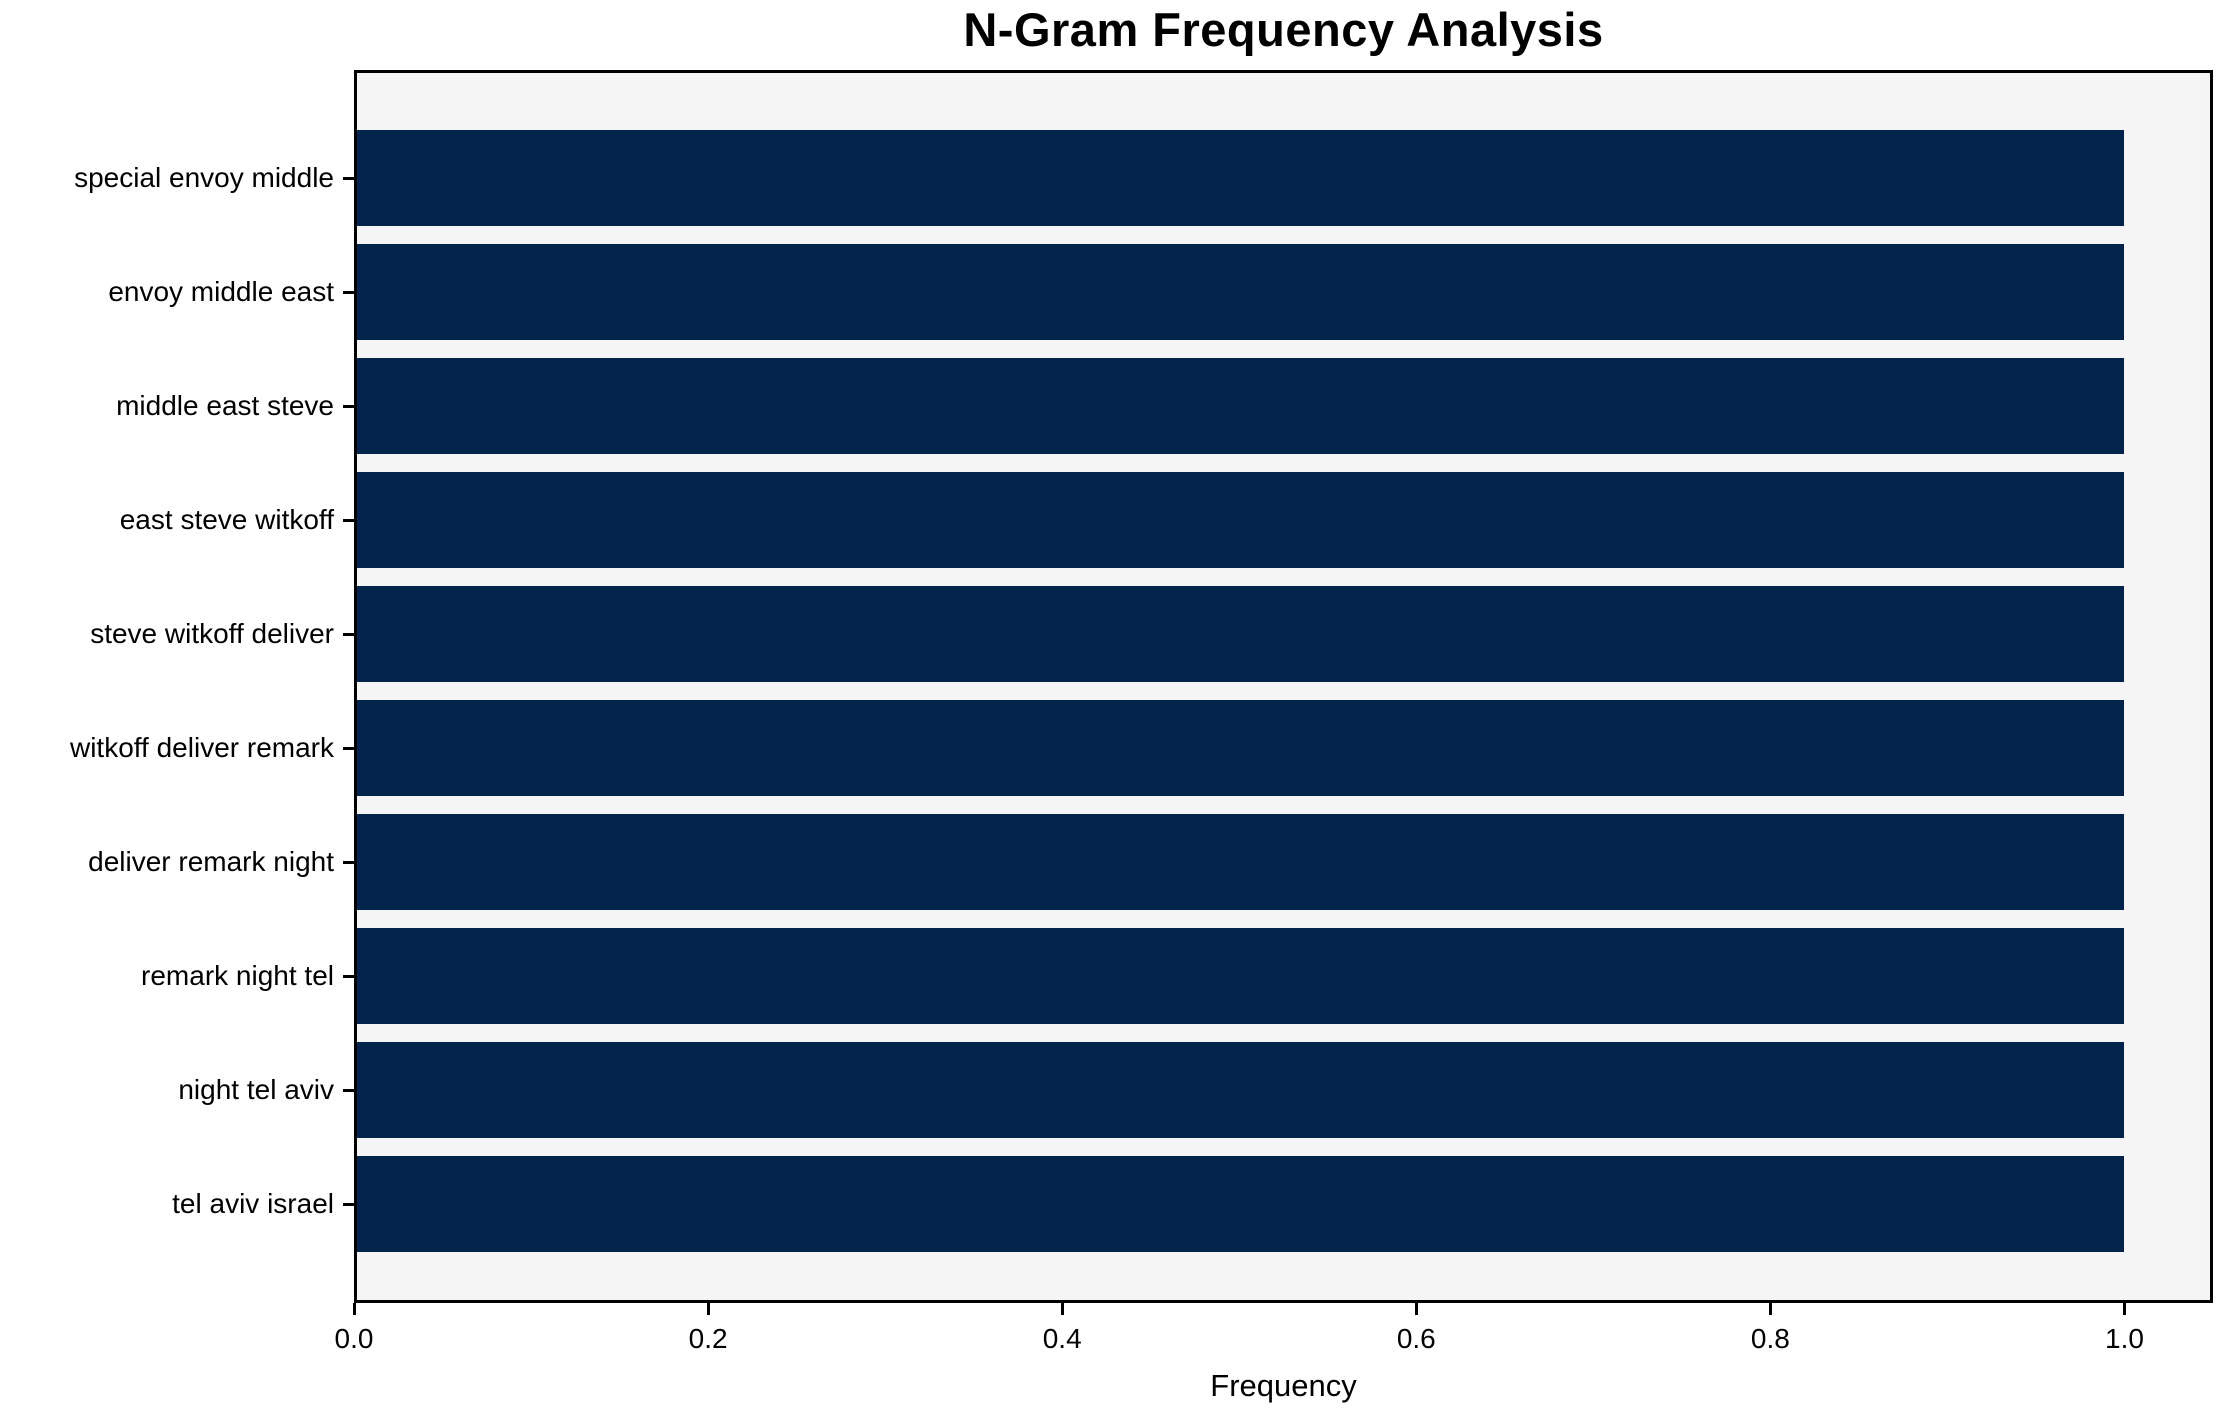  Describe the element at coordinates (204, 177) in the screenshot. I see `y-tick-label: special envoy middle` at that location.